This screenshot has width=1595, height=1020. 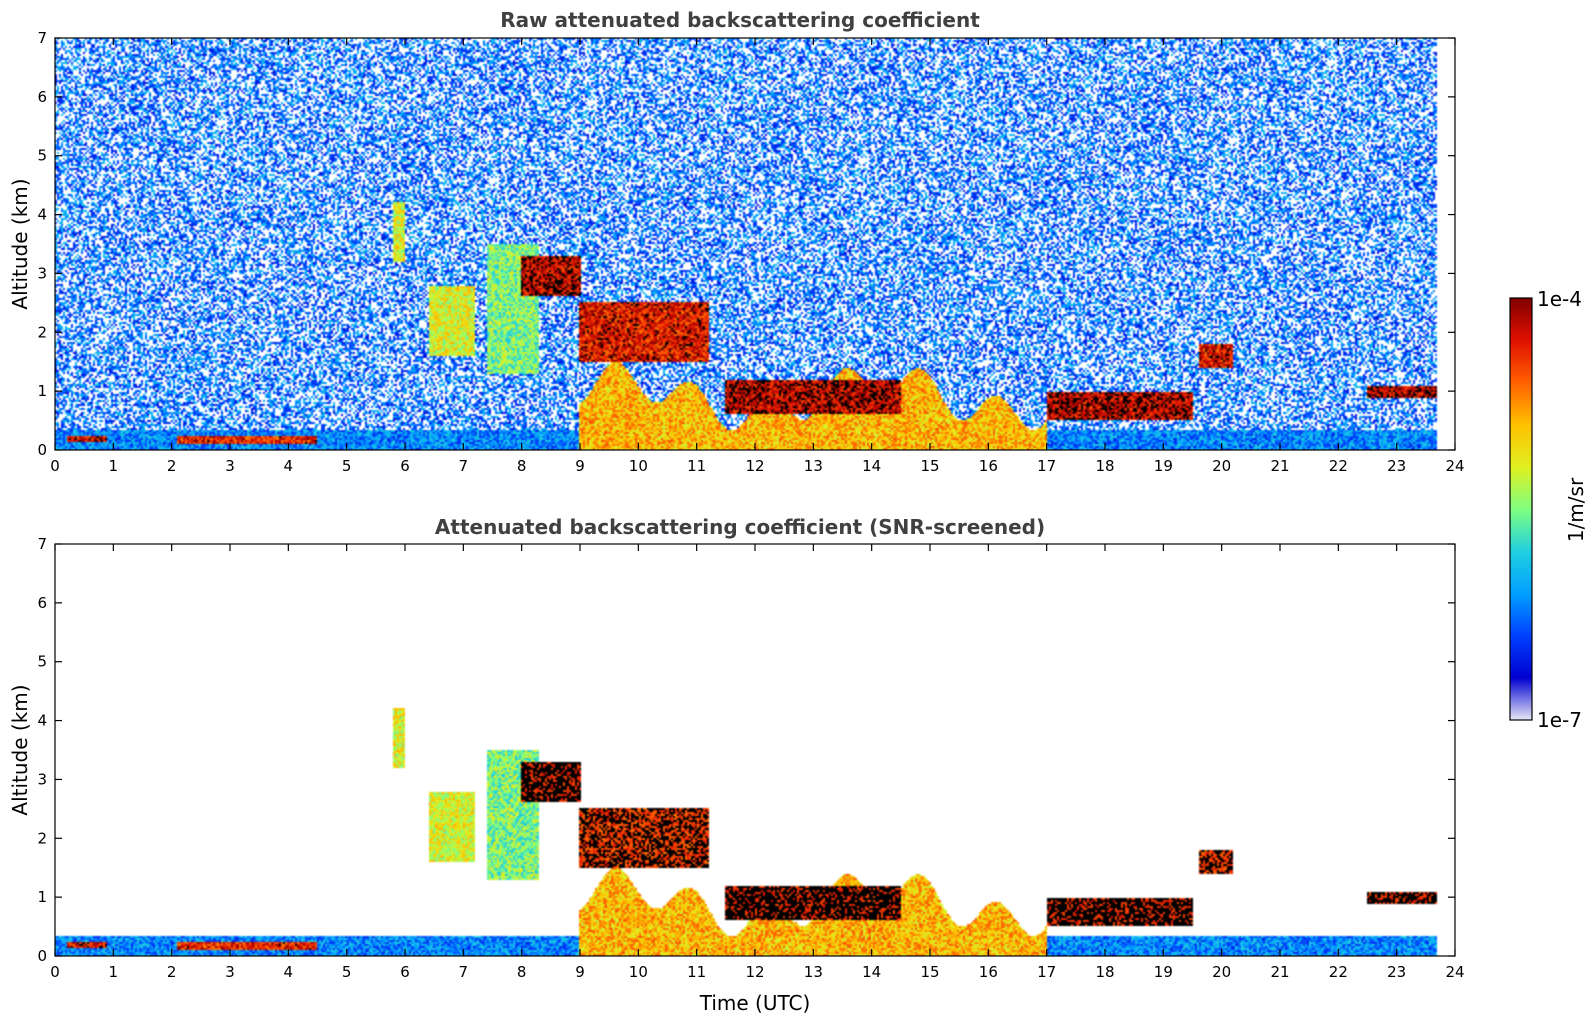 I want to click on colorbar-gradient, so click(x=1521, y=509).